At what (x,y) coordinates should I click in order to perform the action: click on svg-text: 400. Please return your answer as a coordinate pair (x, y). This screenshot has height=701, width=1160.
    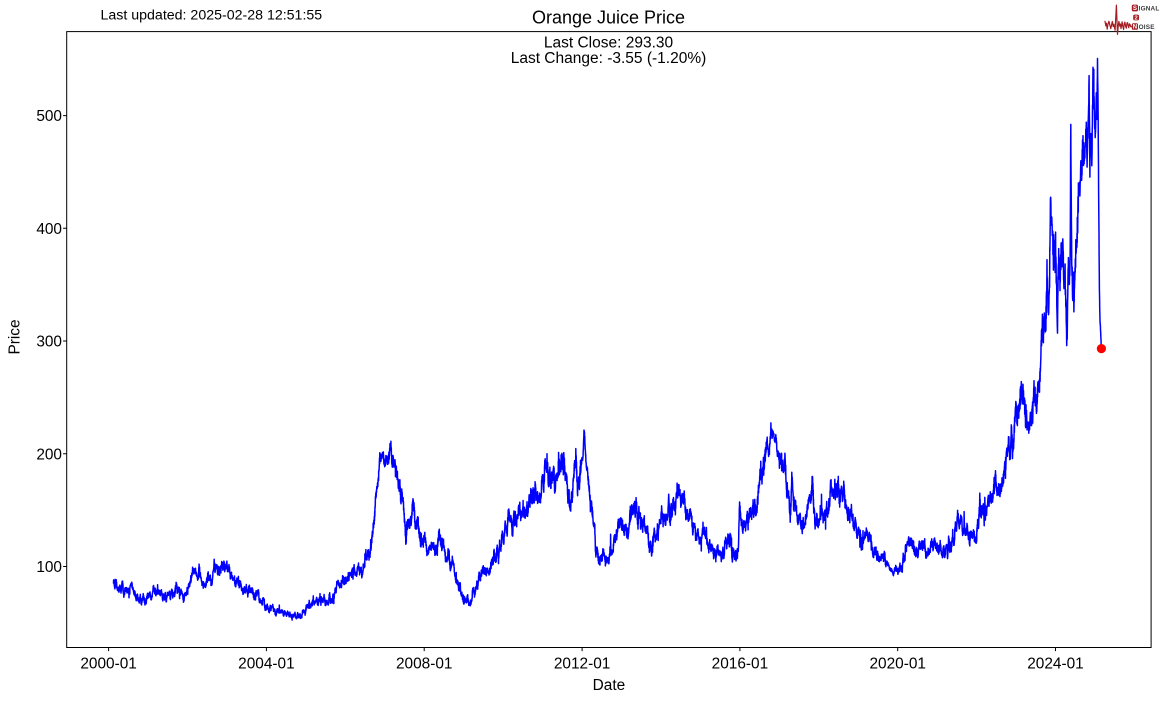
    Looking at the image, I should click on (49, 229).